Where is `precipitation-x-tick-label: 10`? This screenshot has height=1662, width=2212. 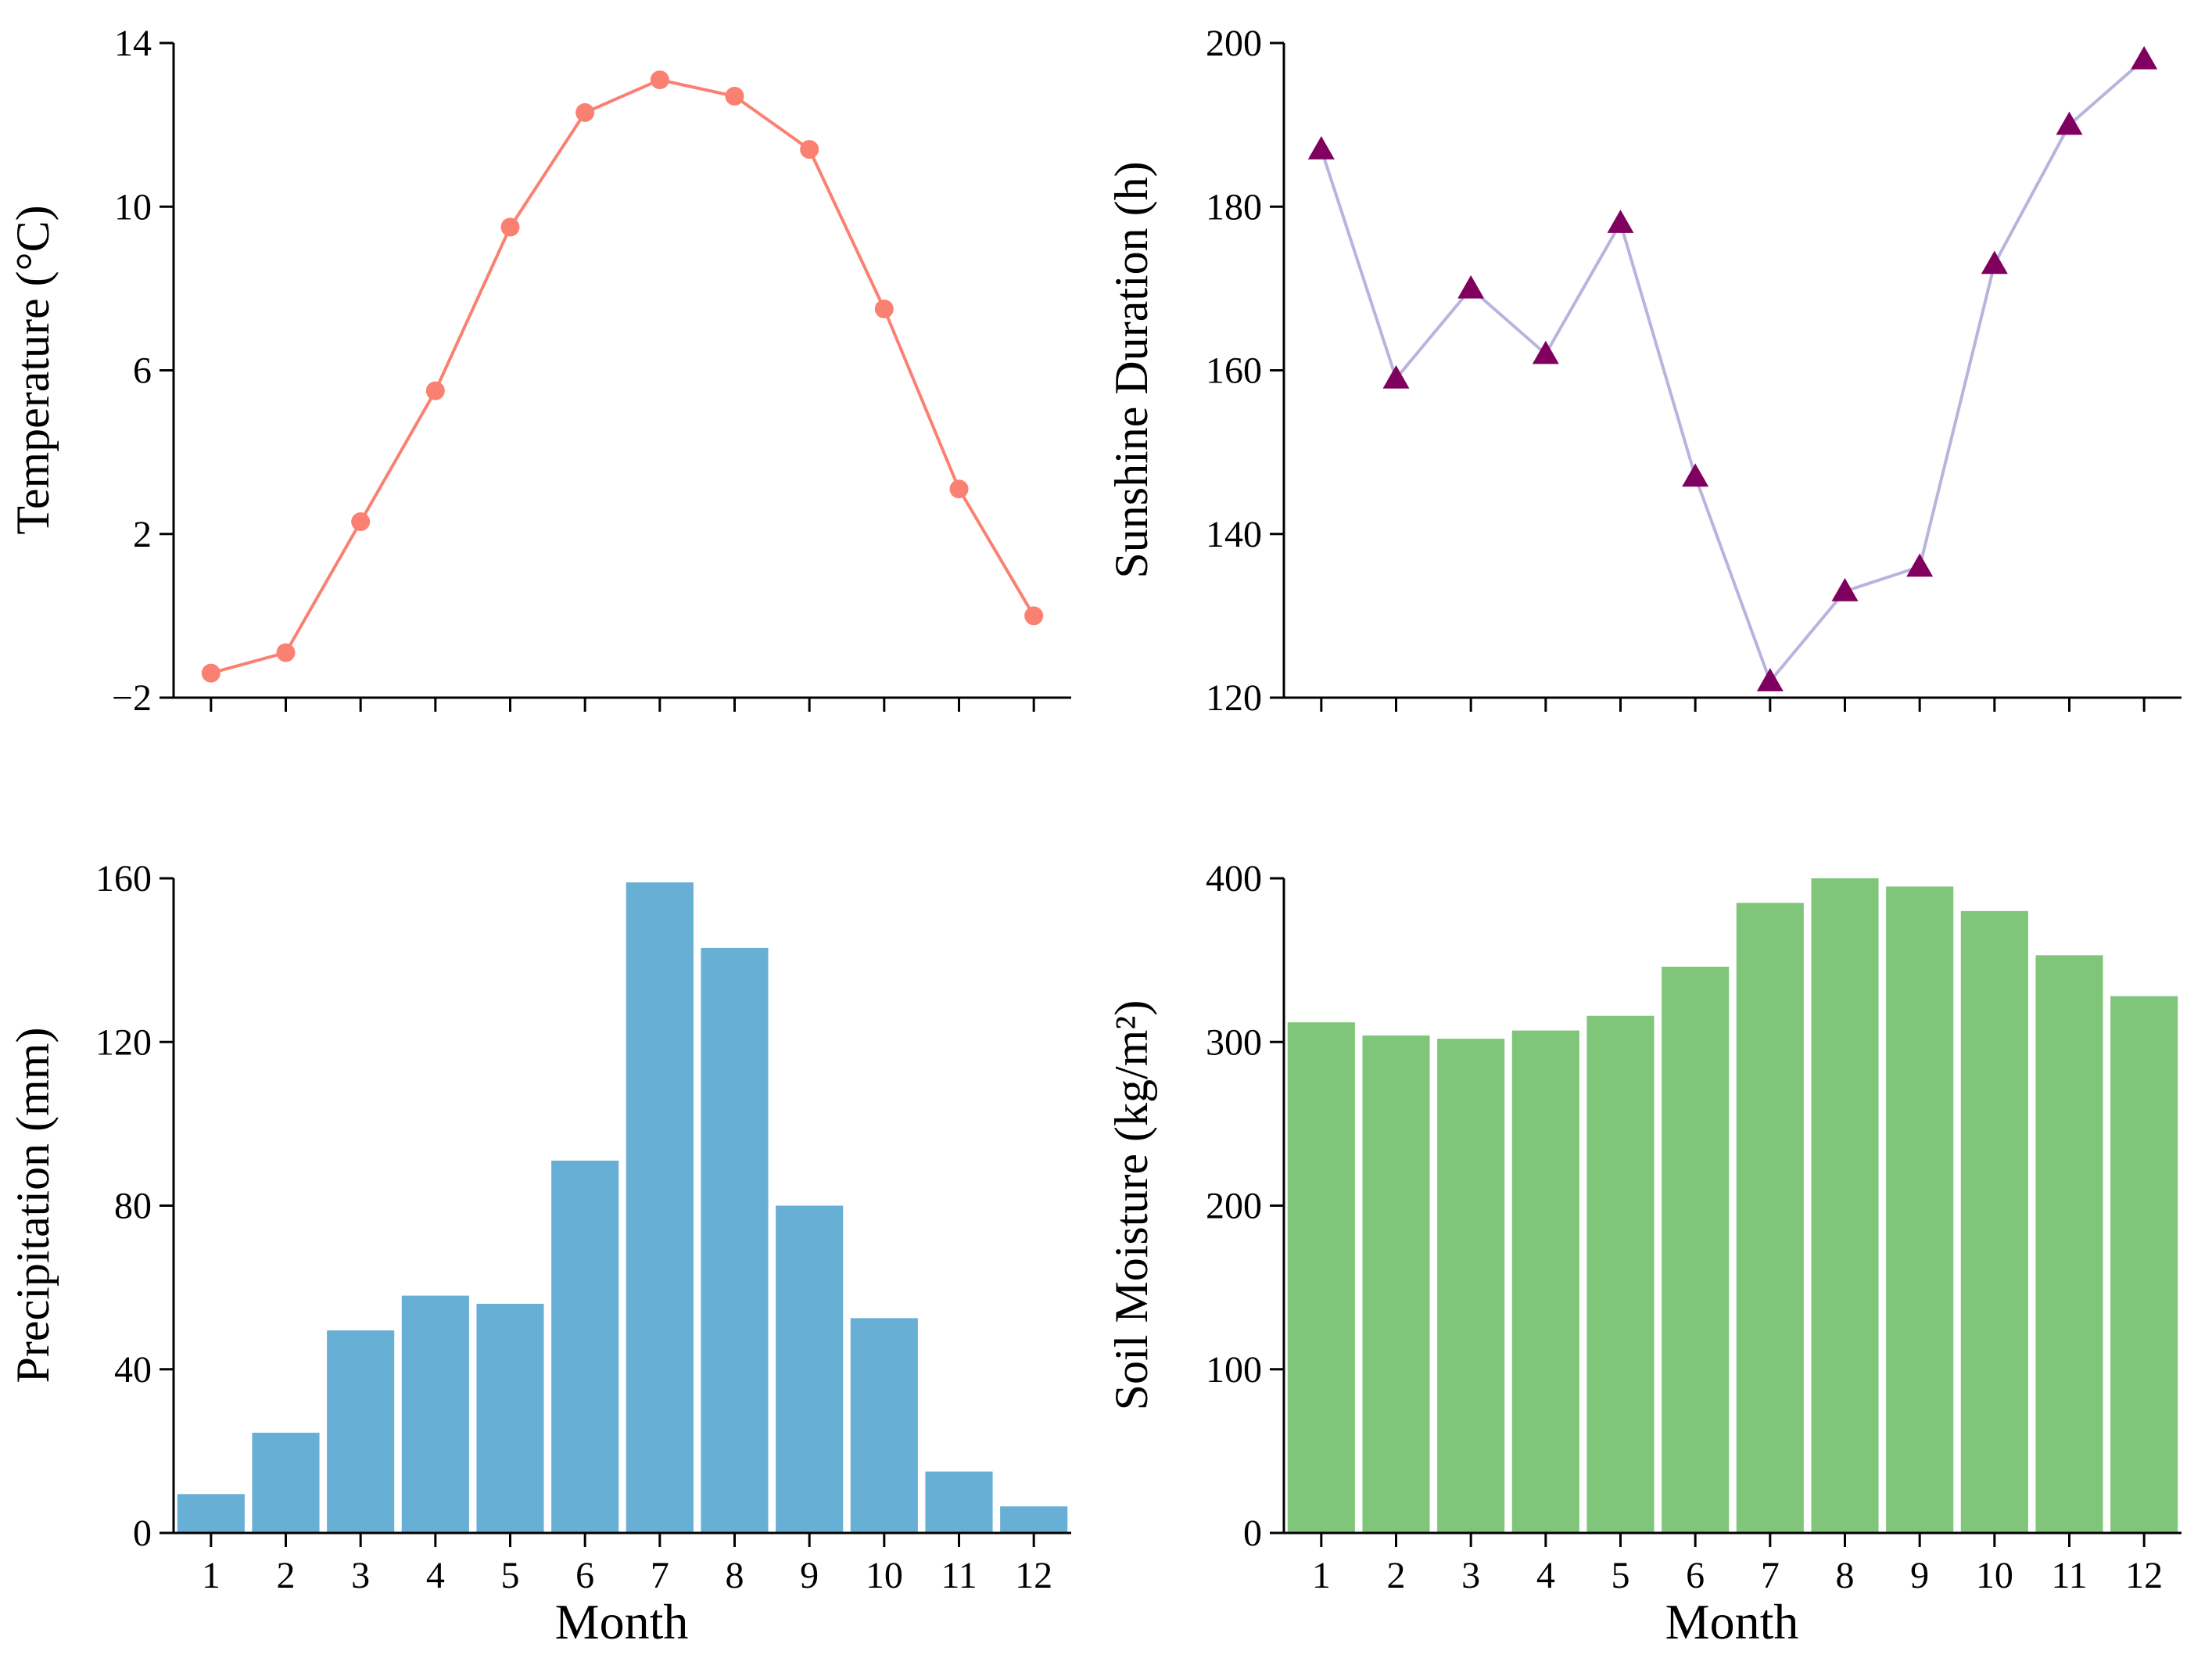
precipitation-x-tick-label: 10 is located at coordinates (884, 1576).